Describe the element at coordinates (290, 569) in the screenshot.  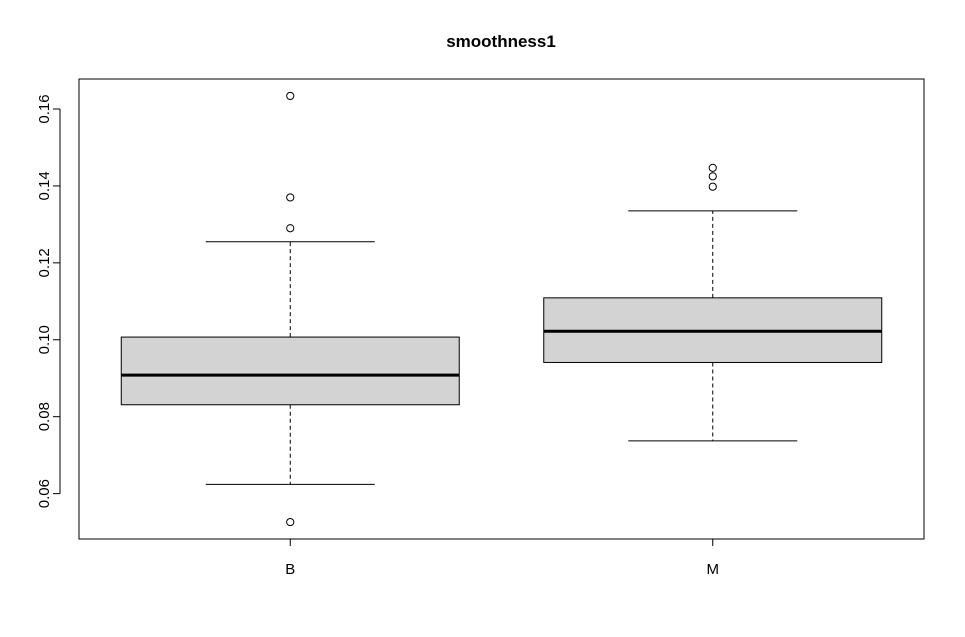
I see `x-tick-label: B` at that location.